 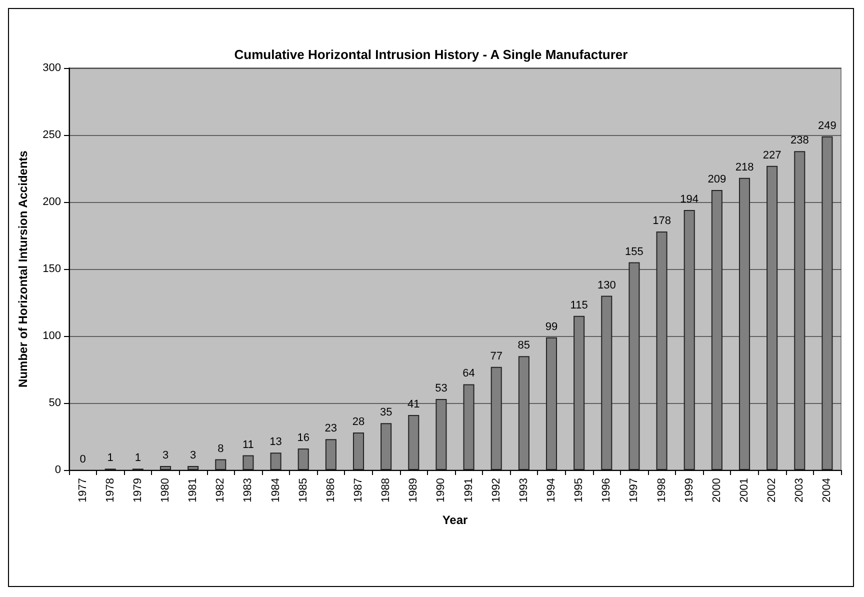 What do you see at coordinates (661, 220) in the screenshot?
I see `data-label: 178` at bounding box center [661, 220].